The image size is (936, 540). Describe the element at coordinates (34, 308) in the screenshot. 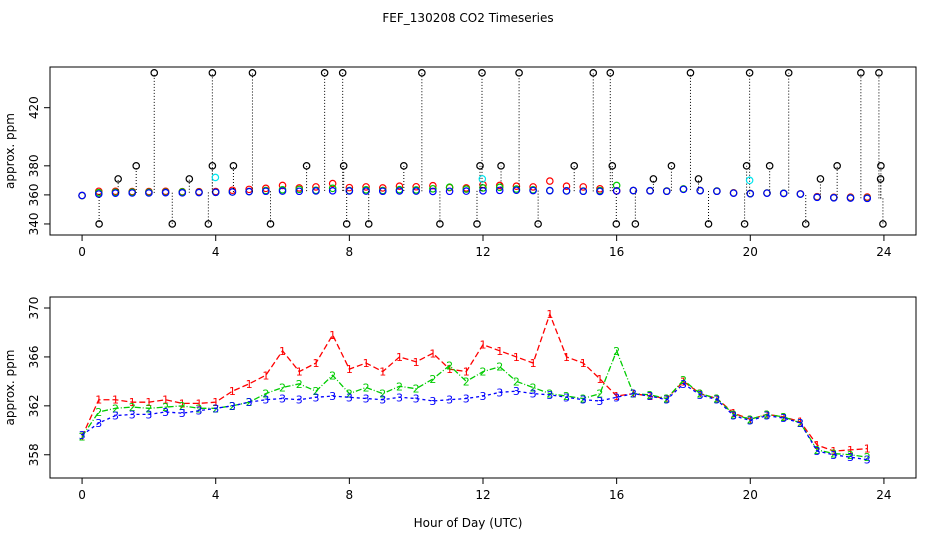

I see `y-tick-label: 370` at that location.